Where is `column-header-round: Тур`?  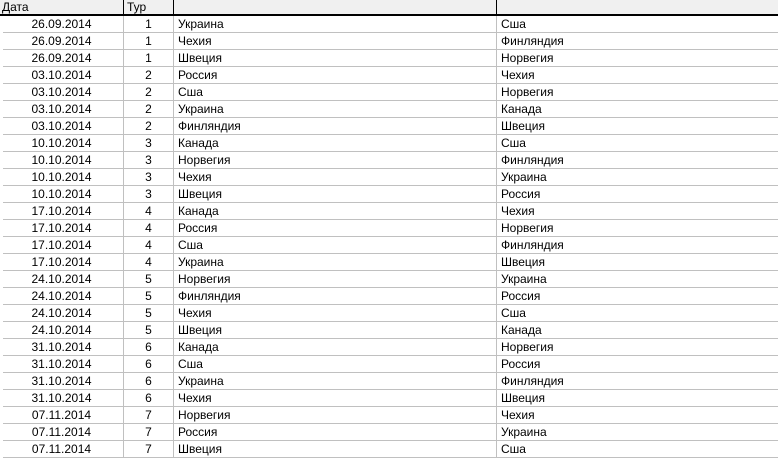
column-header-round: Тур is located at coordinates (149, 7).